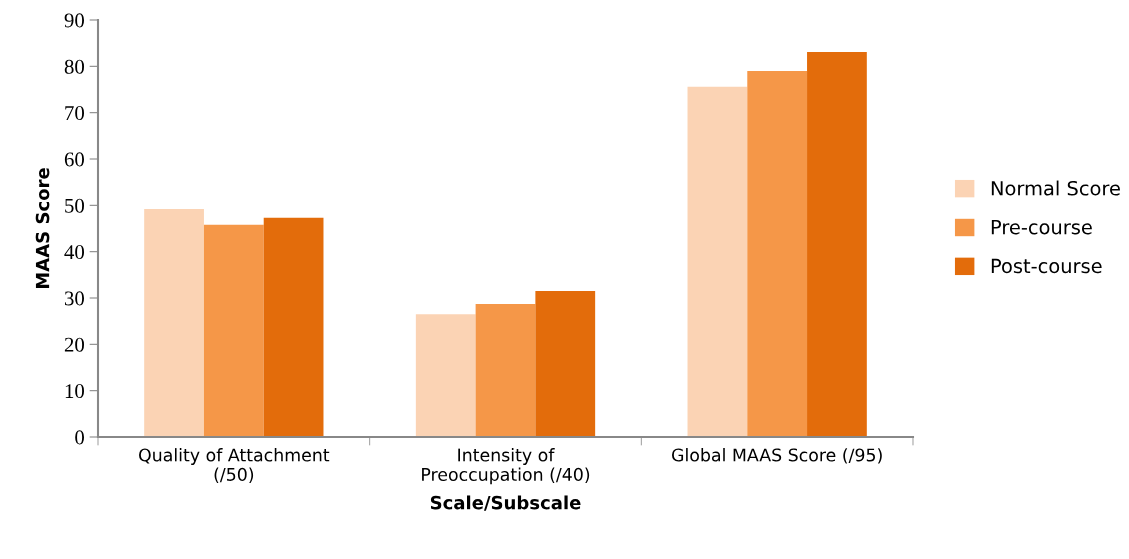 Image resolution: width=1129 pixels, height=559 pixels. I want to click on x-tick-label: Global MAAS Score (/95), so click(777, 456).